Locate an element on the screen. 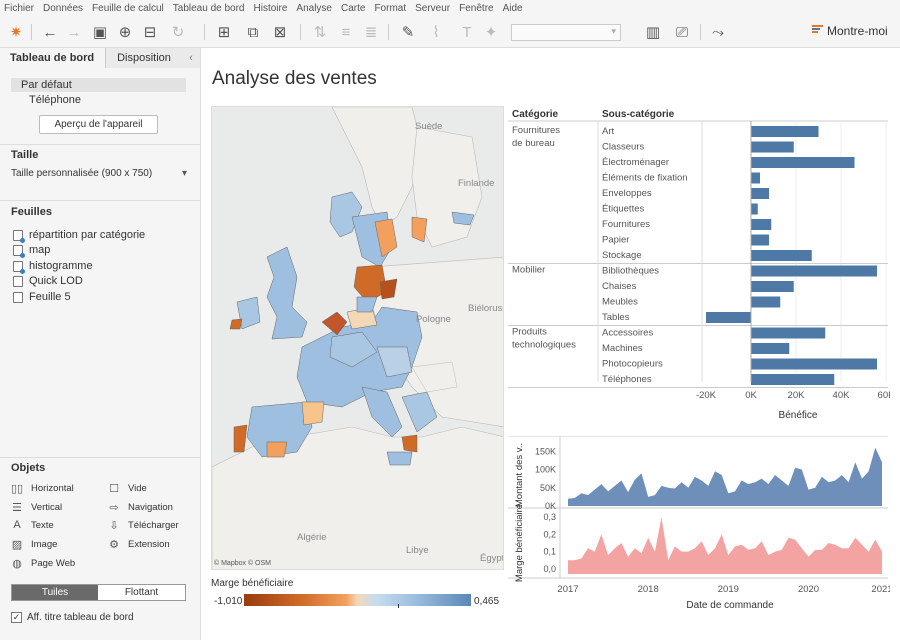 The image size is (900, 640). y-tick-label: 50K is located at coordinates (548, 488).